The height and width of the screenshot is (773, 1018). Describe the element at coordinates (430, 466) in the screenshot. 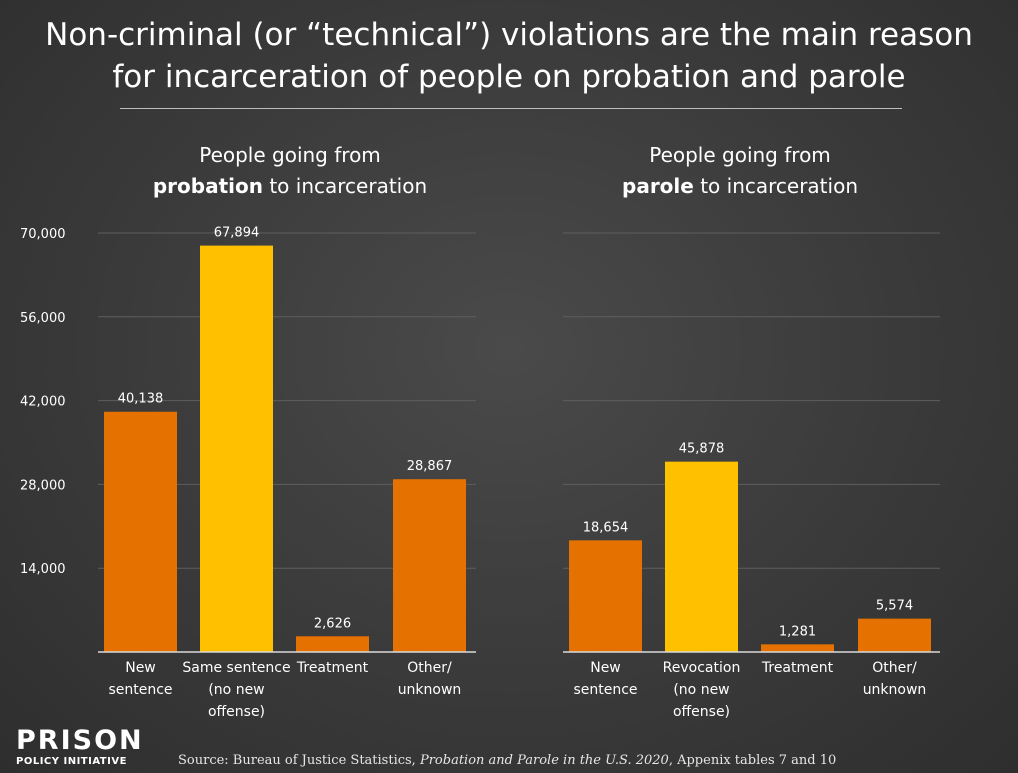

I see `probation-data-label: 28,867` at that location.